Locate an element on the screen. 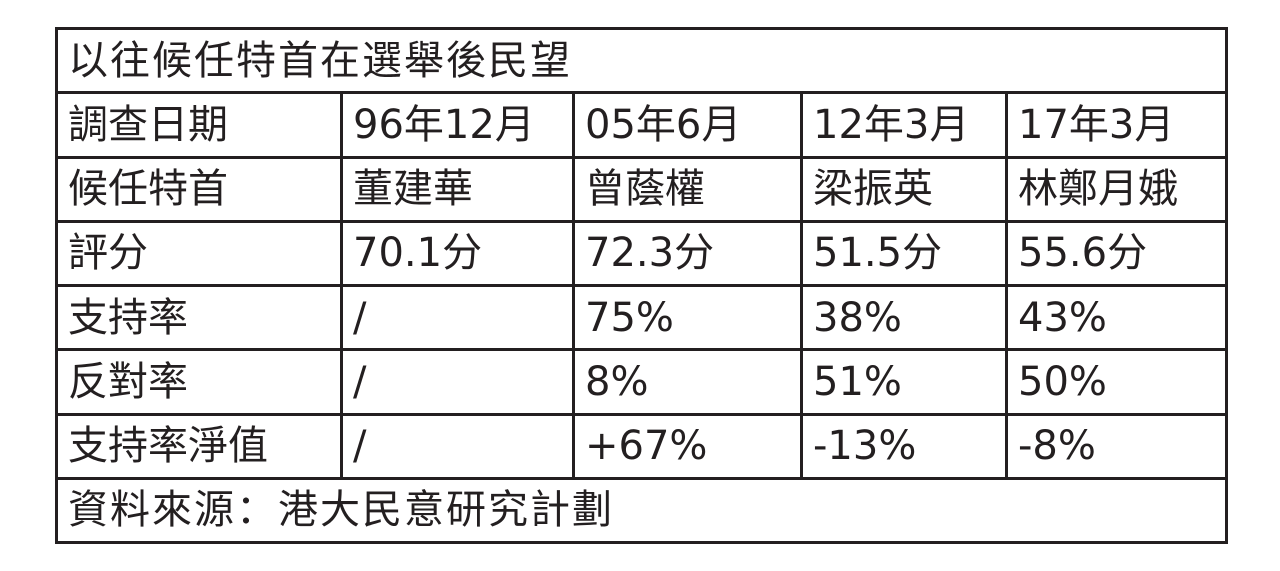 This screenshot has height=571, width=1280. table-cell: 96年12月 is located at coordinates (457, 125).